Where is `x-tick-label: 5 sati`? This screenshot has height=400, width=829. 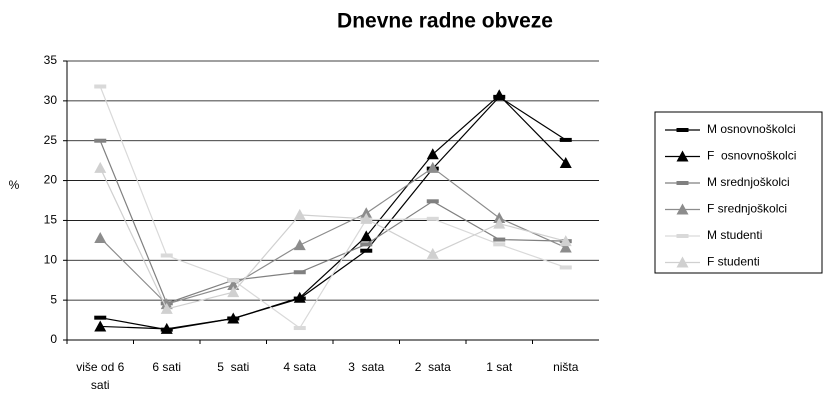 x-tick-label: 5 sati is located at coordinates (233, 367).